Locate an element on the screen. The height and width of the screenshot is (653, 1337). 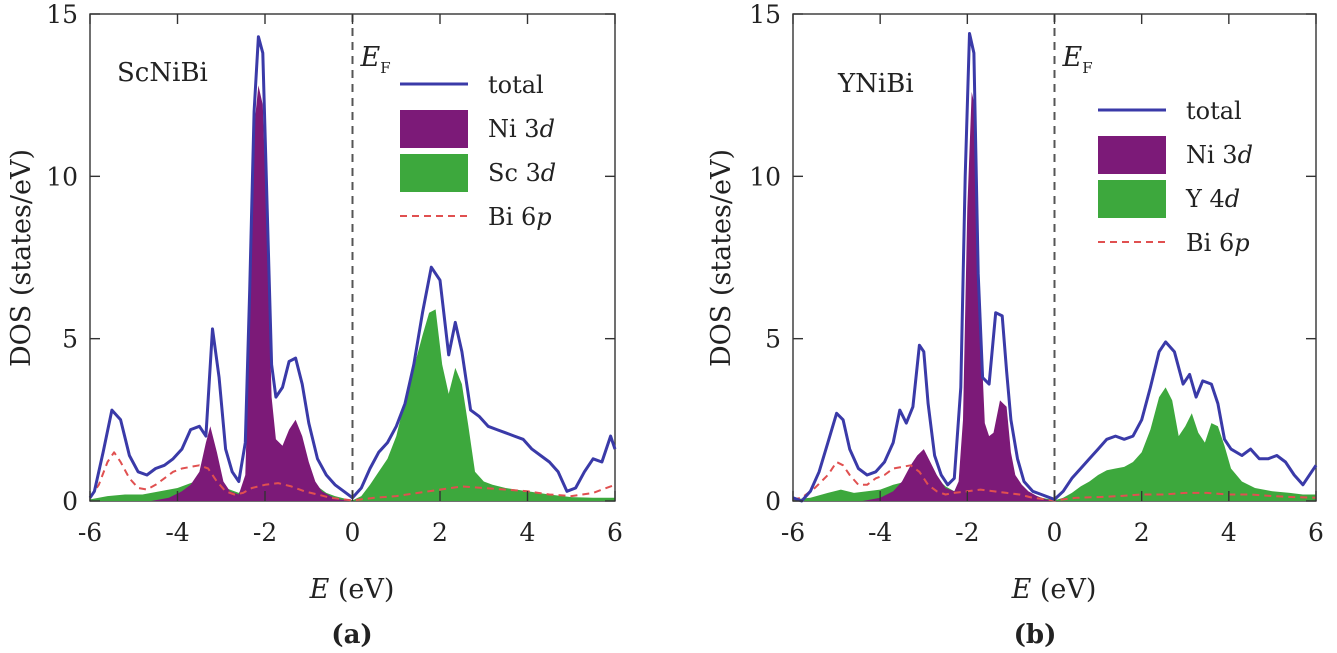
legend: total Ni 3d Y 4d Bi 6p is located at coordinates (1175, 177).